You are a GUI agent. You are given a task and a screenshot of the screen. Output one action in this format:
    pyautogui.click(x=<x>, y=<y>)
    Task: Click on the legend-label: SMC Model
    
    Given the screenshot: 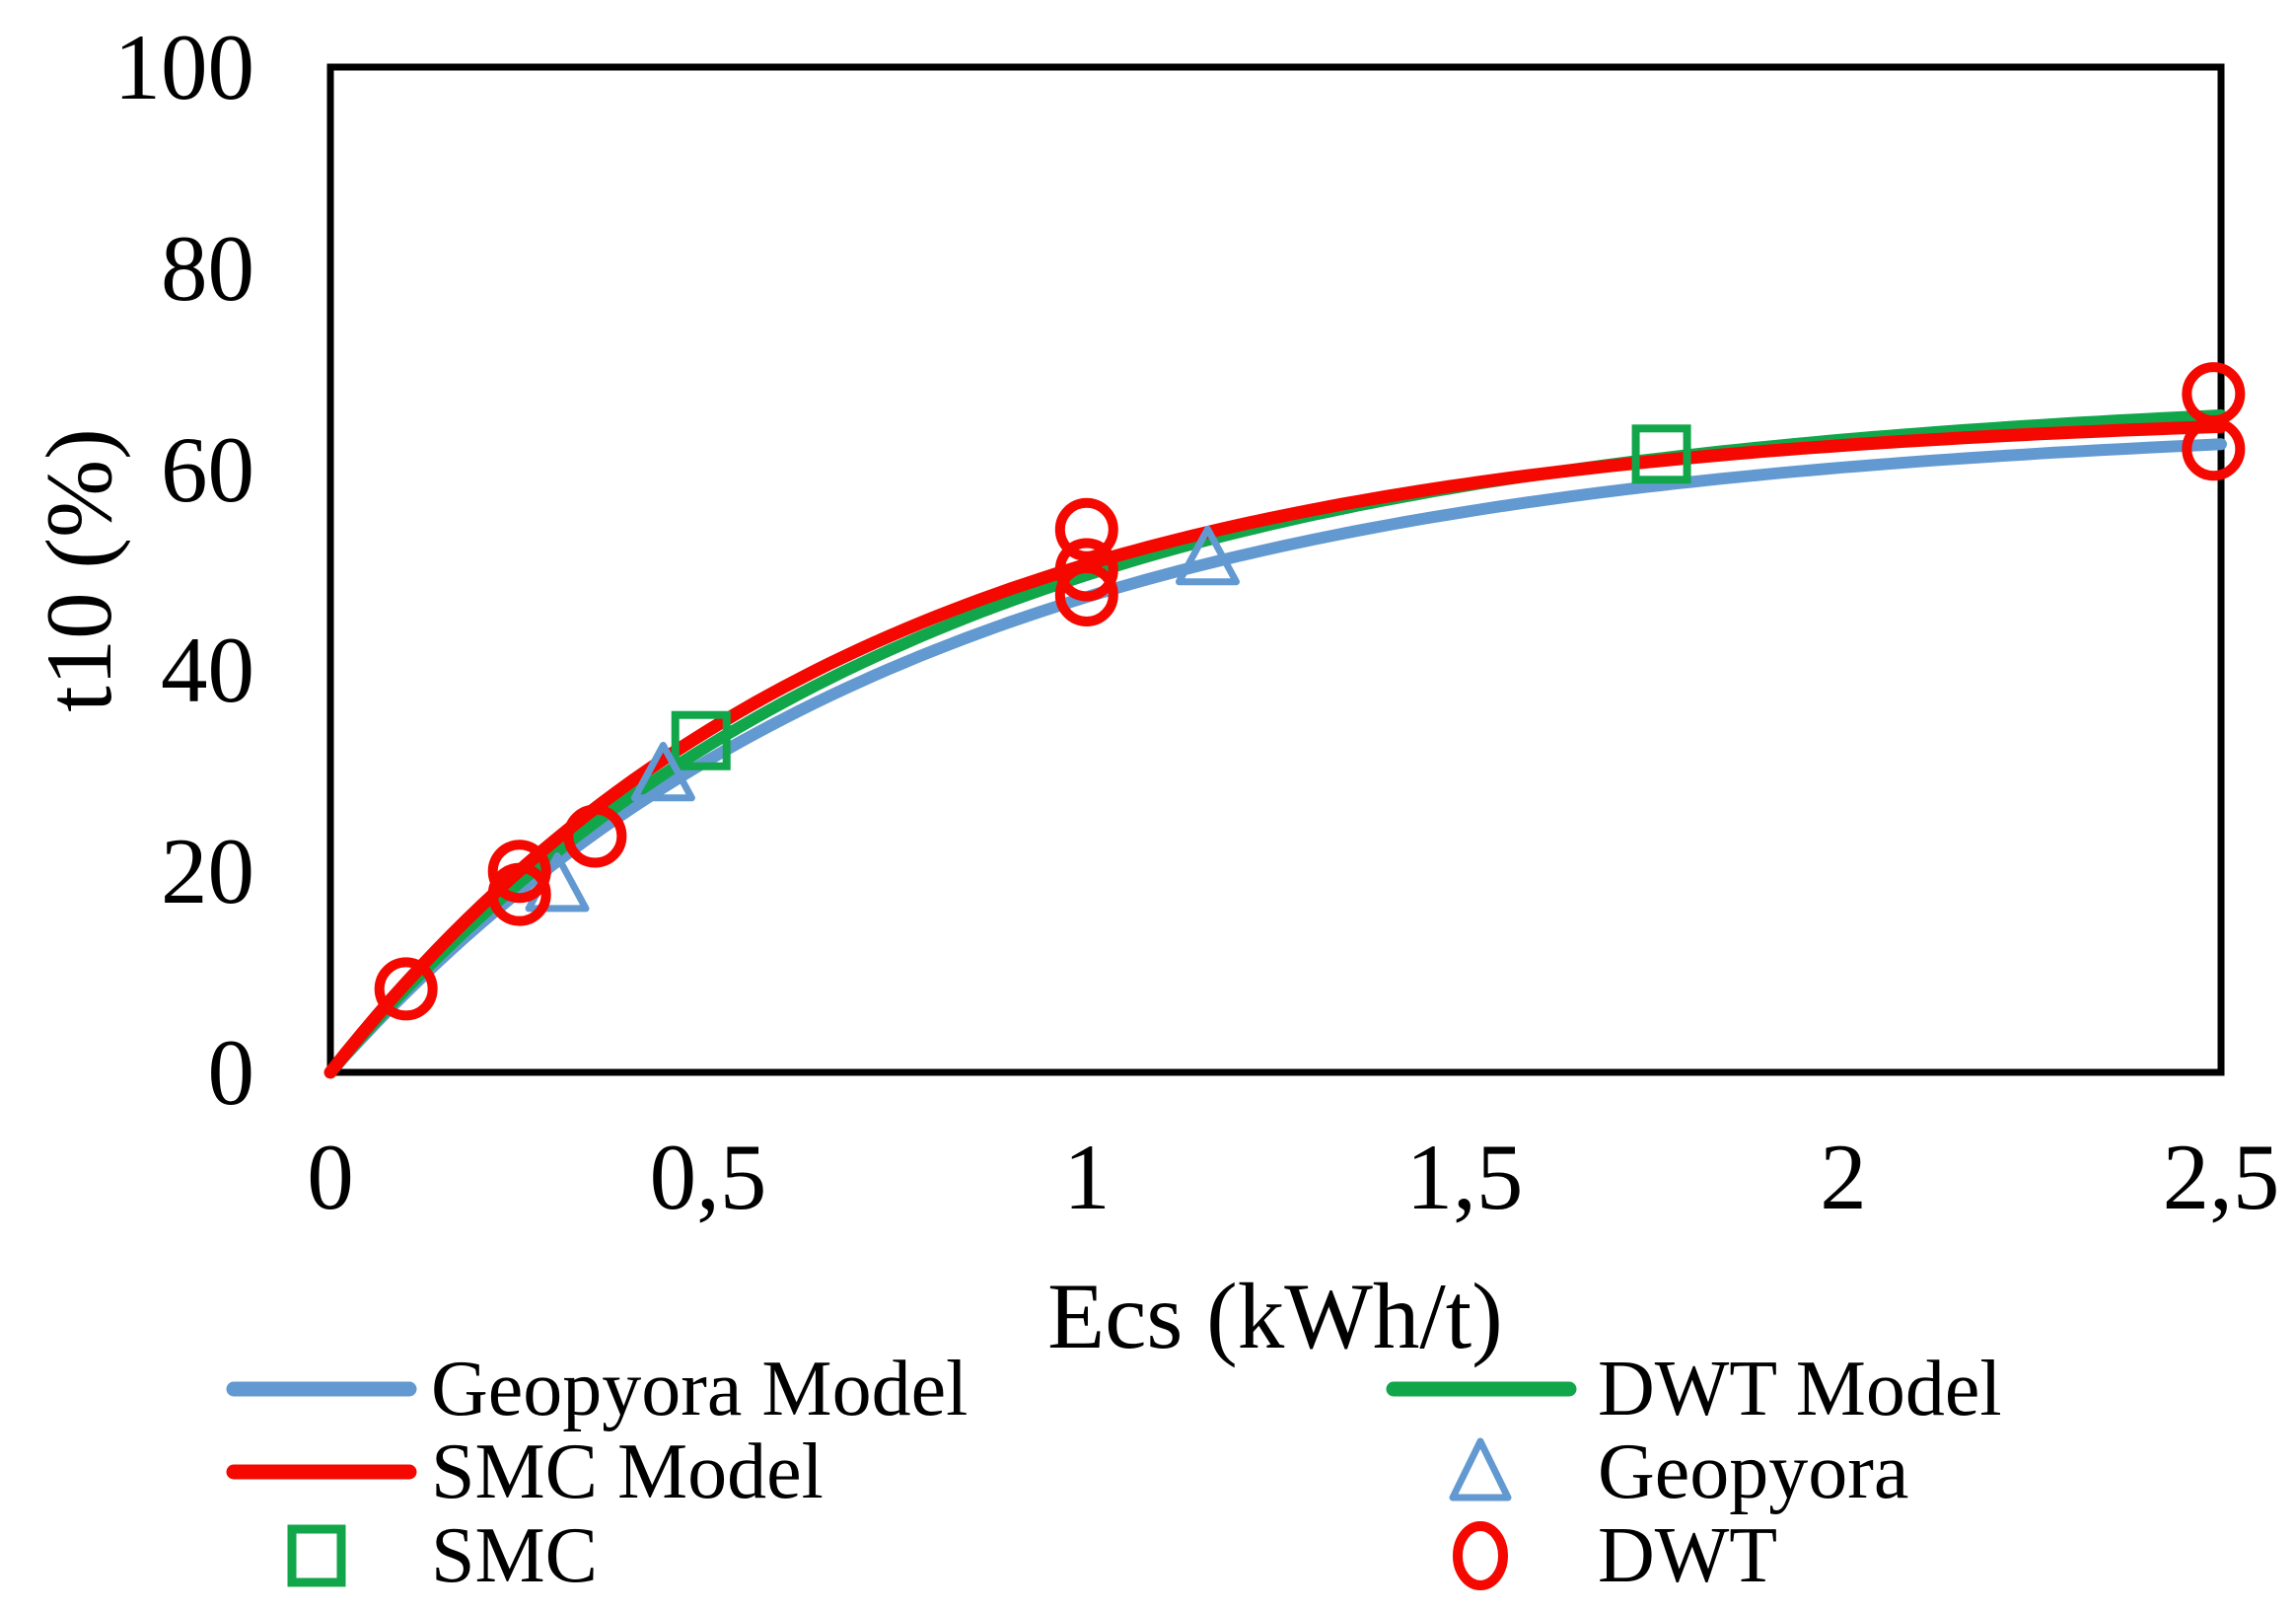 What is the action you would take?
    pyautogui.click(x=628, y=1472)
    